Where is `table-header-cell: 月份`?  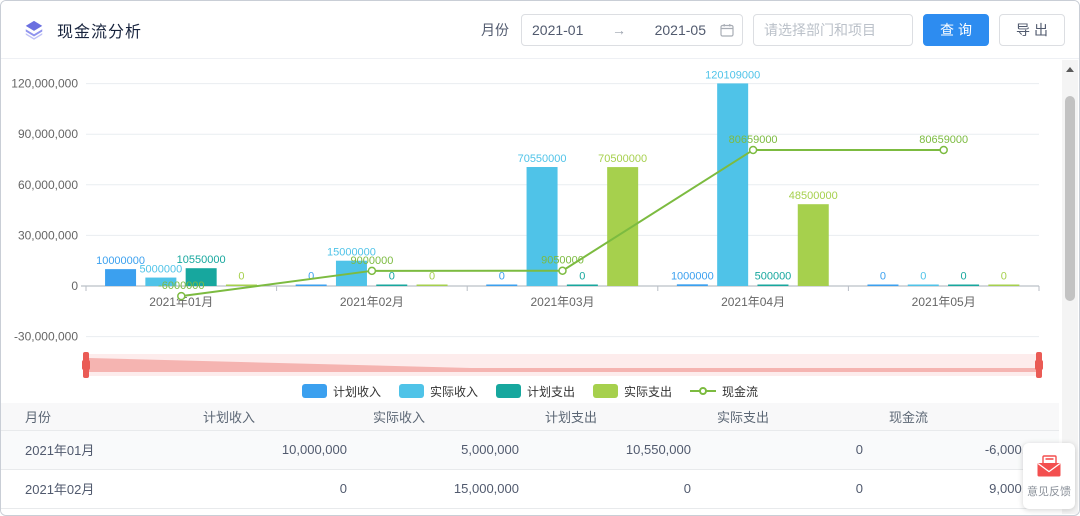 table-header-cell: 月份 is located at coordinates (95, 417).